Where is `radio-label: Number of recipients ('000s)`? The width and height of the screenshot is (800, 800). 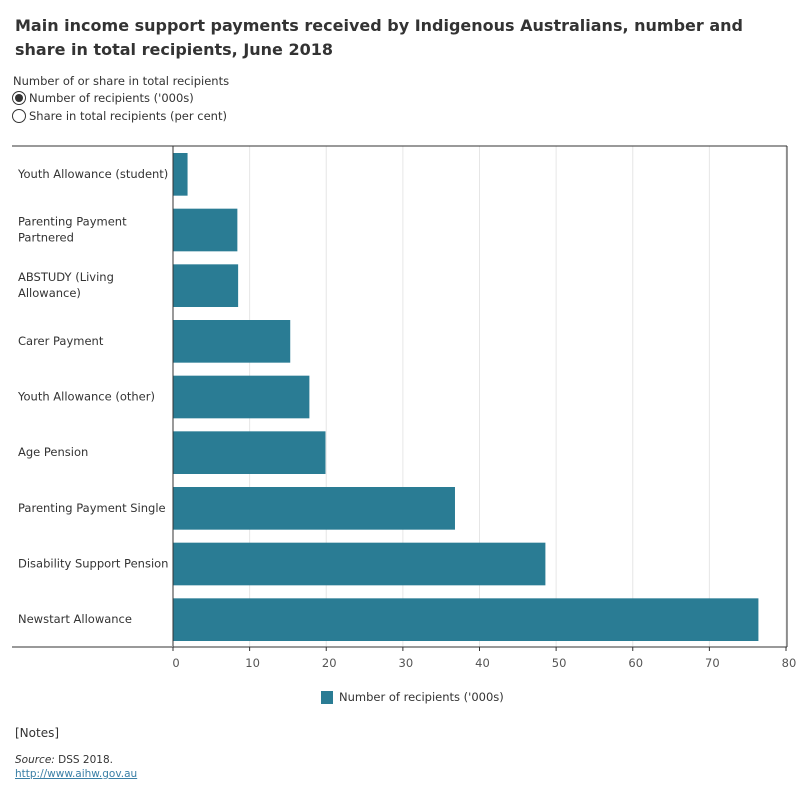
radio-label: Number of recipients ('000s) is located at coordinates (111, 98).